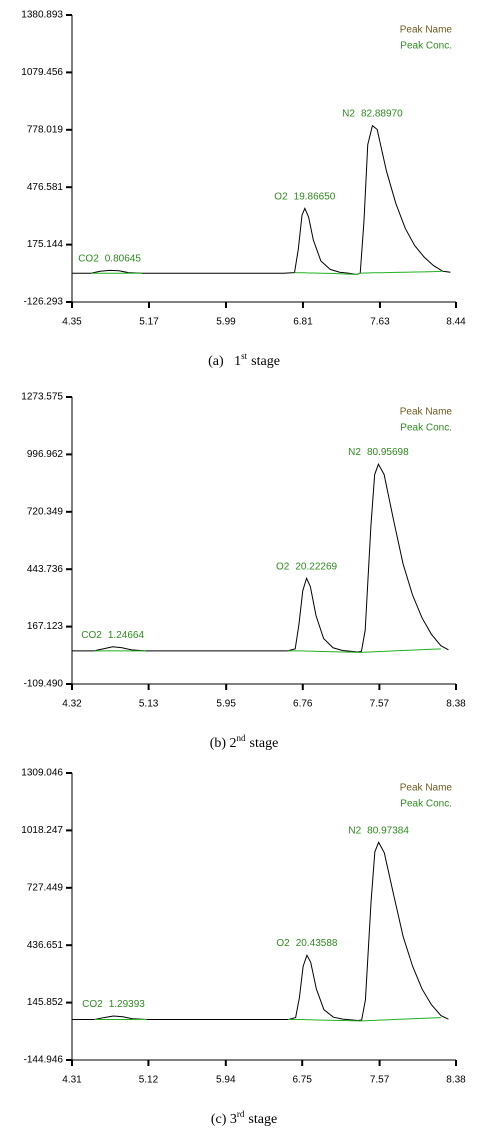  What do you see at coordinates (226, 322) in the screenshot?
I see `x-tick-label: 5.99` at bounding box center [226, 322].